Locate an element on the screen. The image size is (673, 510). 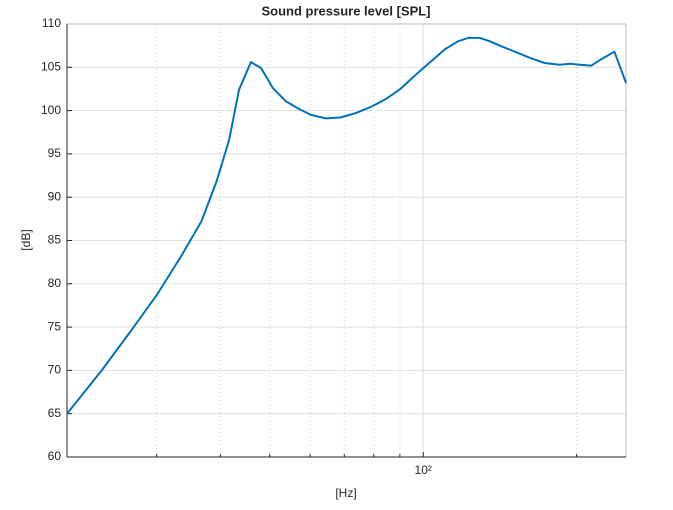
y-tick-label: 105 is located at coordinates (51, 66).